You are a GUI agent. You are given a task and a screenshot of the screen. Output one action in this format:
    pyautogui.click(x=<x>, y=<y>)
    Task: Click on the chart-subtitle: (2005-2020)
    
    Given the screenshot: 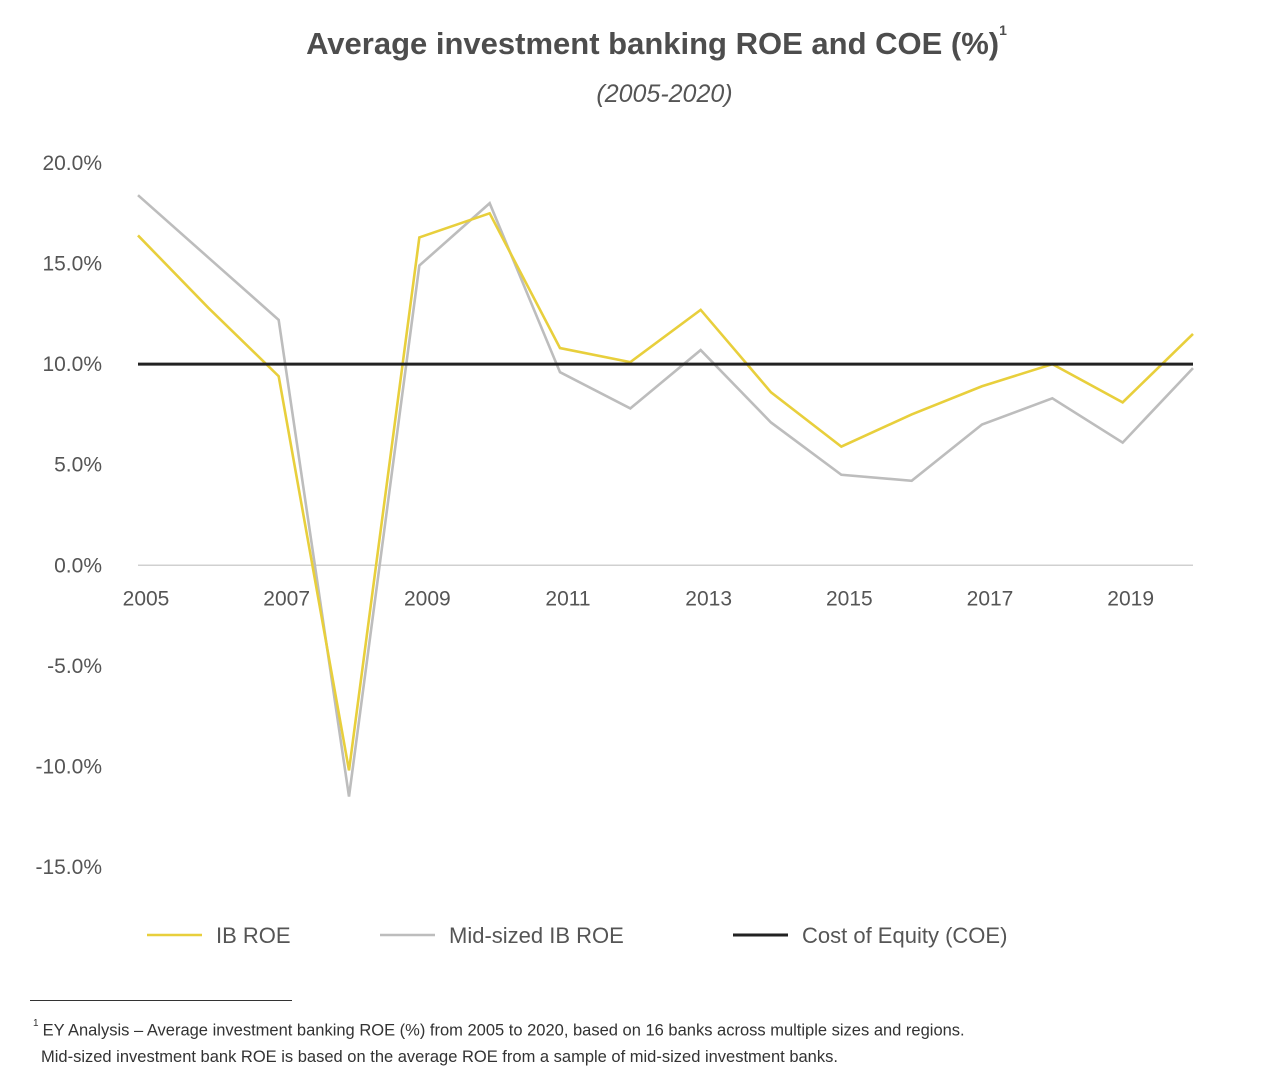 What is the action you would take?
    pyautogui.click(x=664, y=94)
    